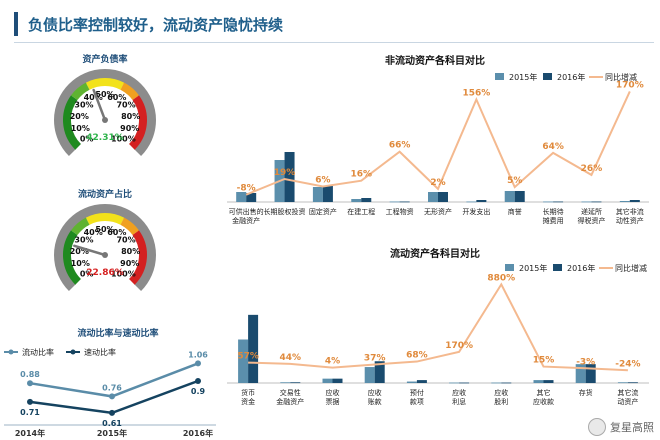 The height and width of the screenshot is (440, 660). What do you see at coordinates (334, 42) in the screenshot?
I see `title-divider` at bounding box center [334, 42].